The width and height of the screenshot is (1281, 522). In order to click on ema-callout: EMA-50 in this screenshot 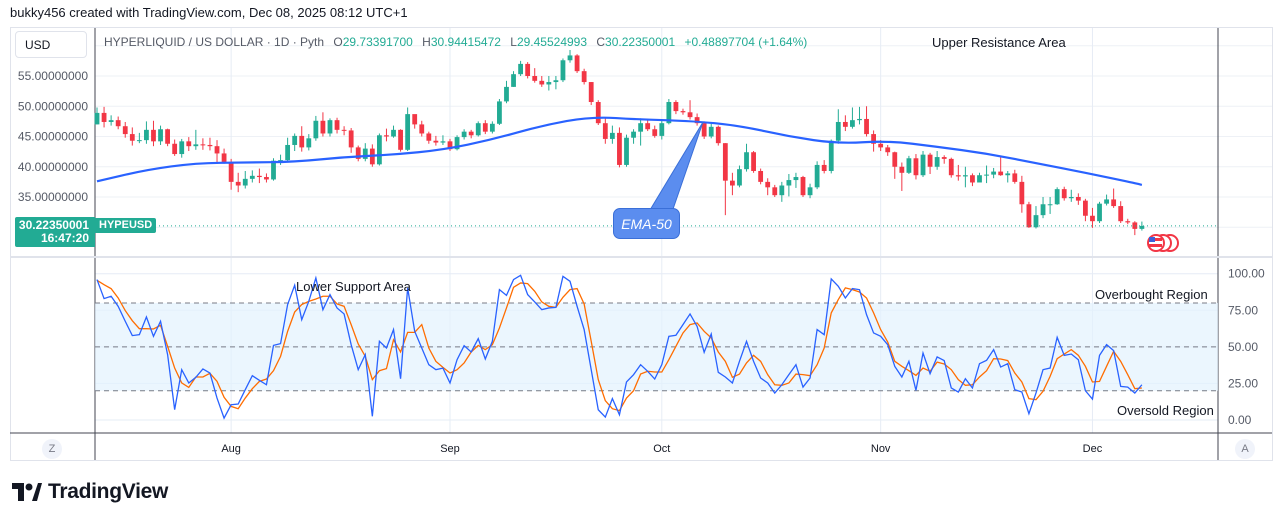, I will do `click(646, 223)`.